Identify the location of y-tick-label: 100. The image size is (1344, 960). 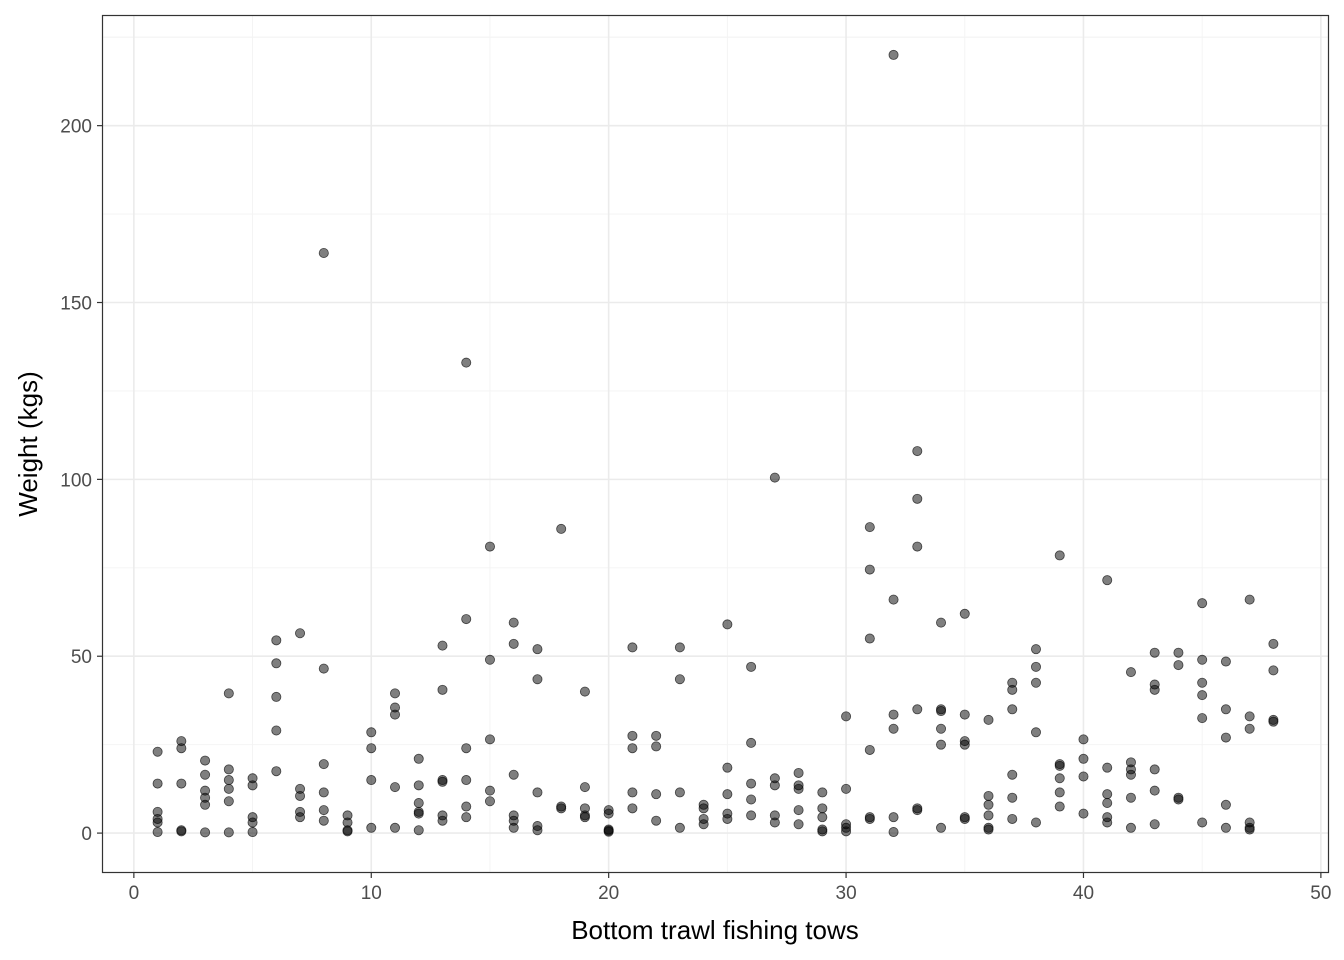
(76, 480).